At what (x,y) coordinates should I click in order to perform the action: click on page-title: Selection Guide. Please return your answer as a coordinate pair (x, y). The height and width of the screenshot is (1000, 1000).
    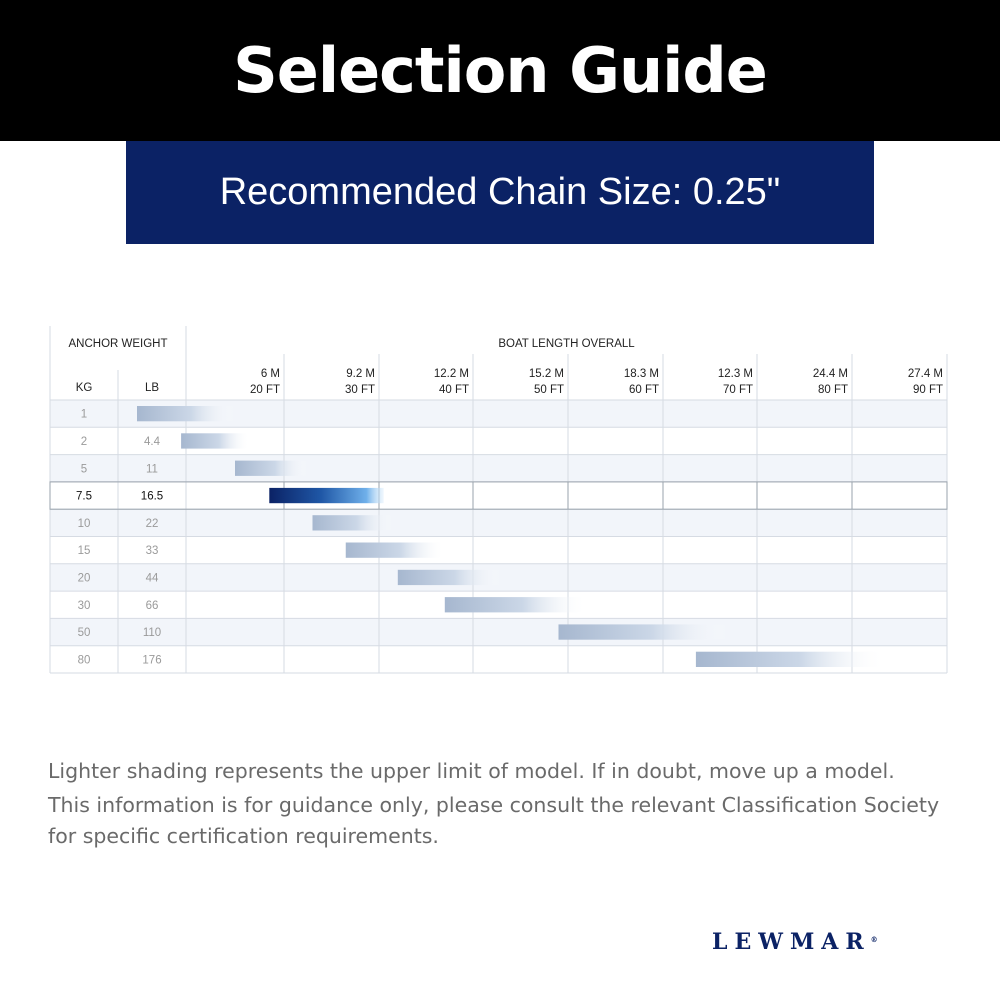
    Looking at the image, I should click on (500, 70).